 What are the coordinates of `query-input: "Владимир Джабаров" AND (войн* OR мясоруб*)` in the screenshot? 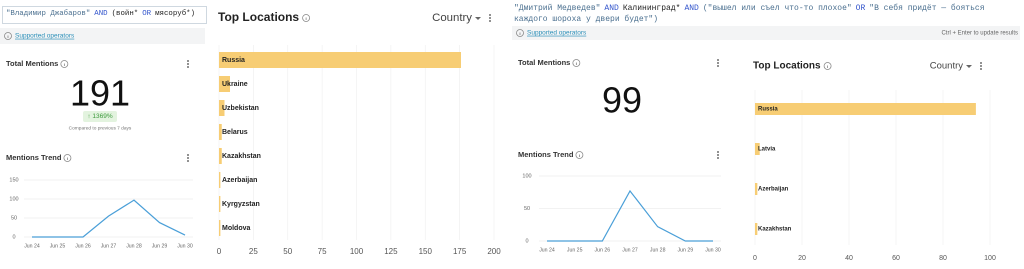 It's located at (104, 15).